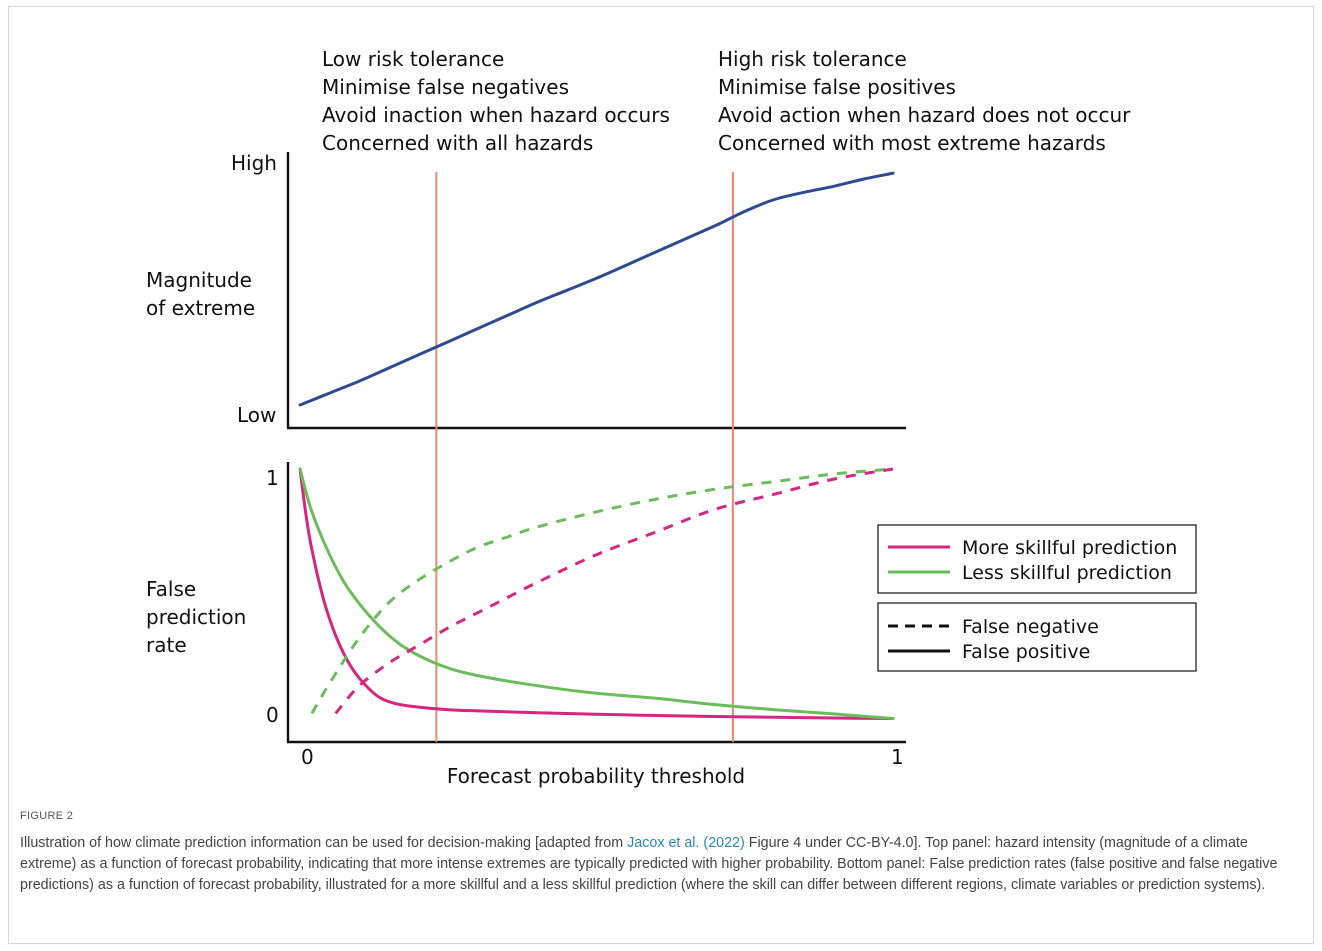  I want to click on annotation-right-4: Concerned with most extreme hazards, so click(912, 143).